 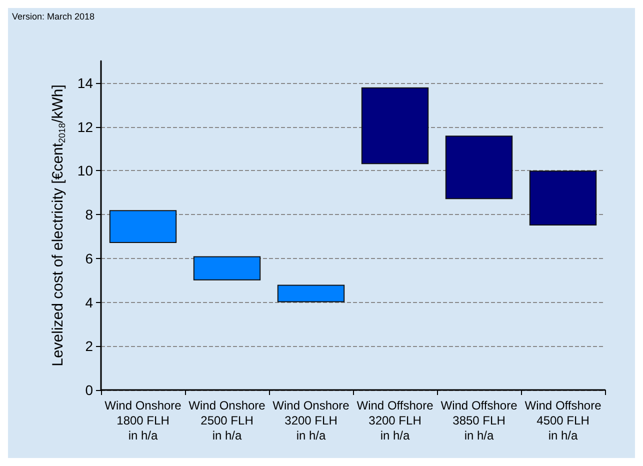 I want to click on x-tick-label: Wind Offshore 3850 FLH in h/a, so click(x=479, y=420).